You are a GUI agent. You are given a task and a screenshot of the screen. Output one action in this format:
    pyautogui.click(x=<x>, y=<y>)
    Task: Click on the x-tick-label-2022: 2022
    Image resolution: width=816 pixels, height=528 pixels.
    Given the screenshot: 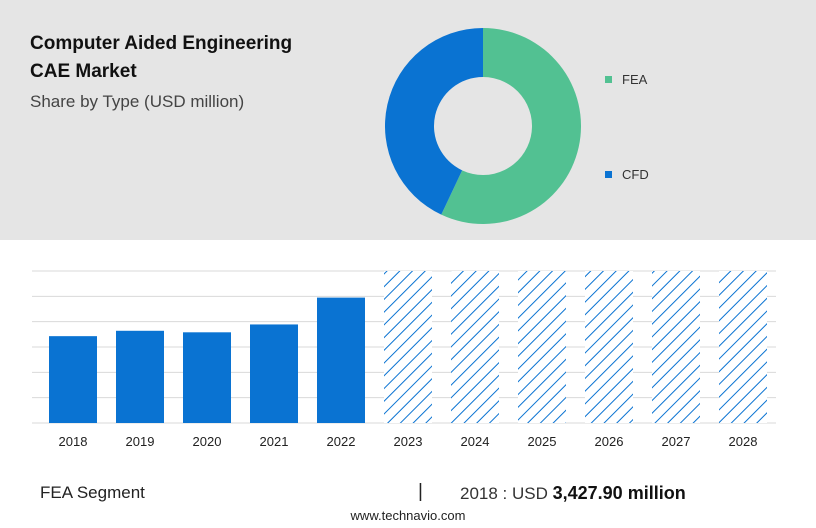 What is the action you would take?
    pyautogui.click(x=341, y=441)
    